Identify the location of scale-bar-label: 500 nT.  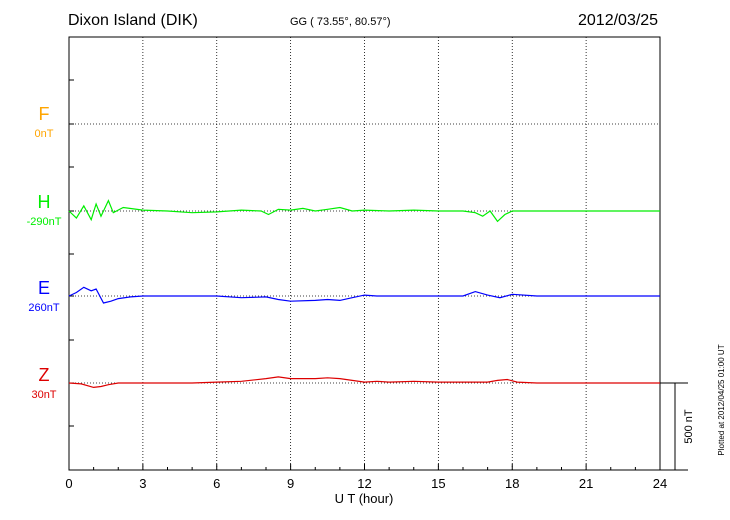
(689, 426).